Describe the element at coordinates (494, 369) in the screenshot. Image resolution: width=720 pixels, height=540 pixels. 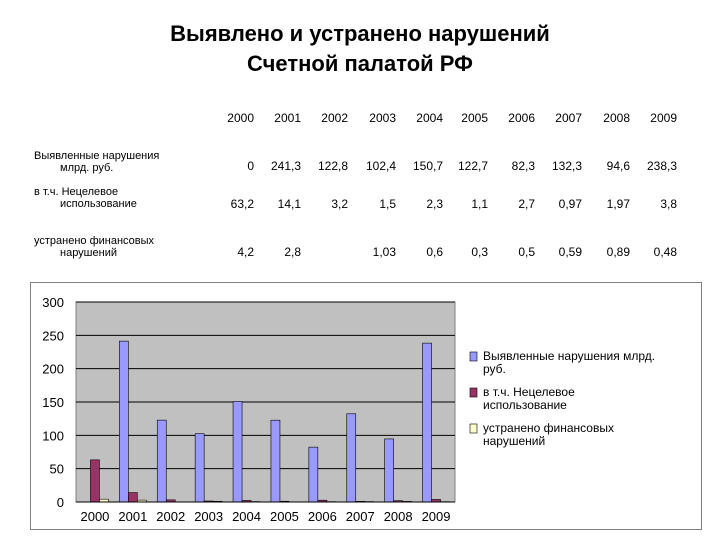
I see `legend-label-0: руб.` at that location.